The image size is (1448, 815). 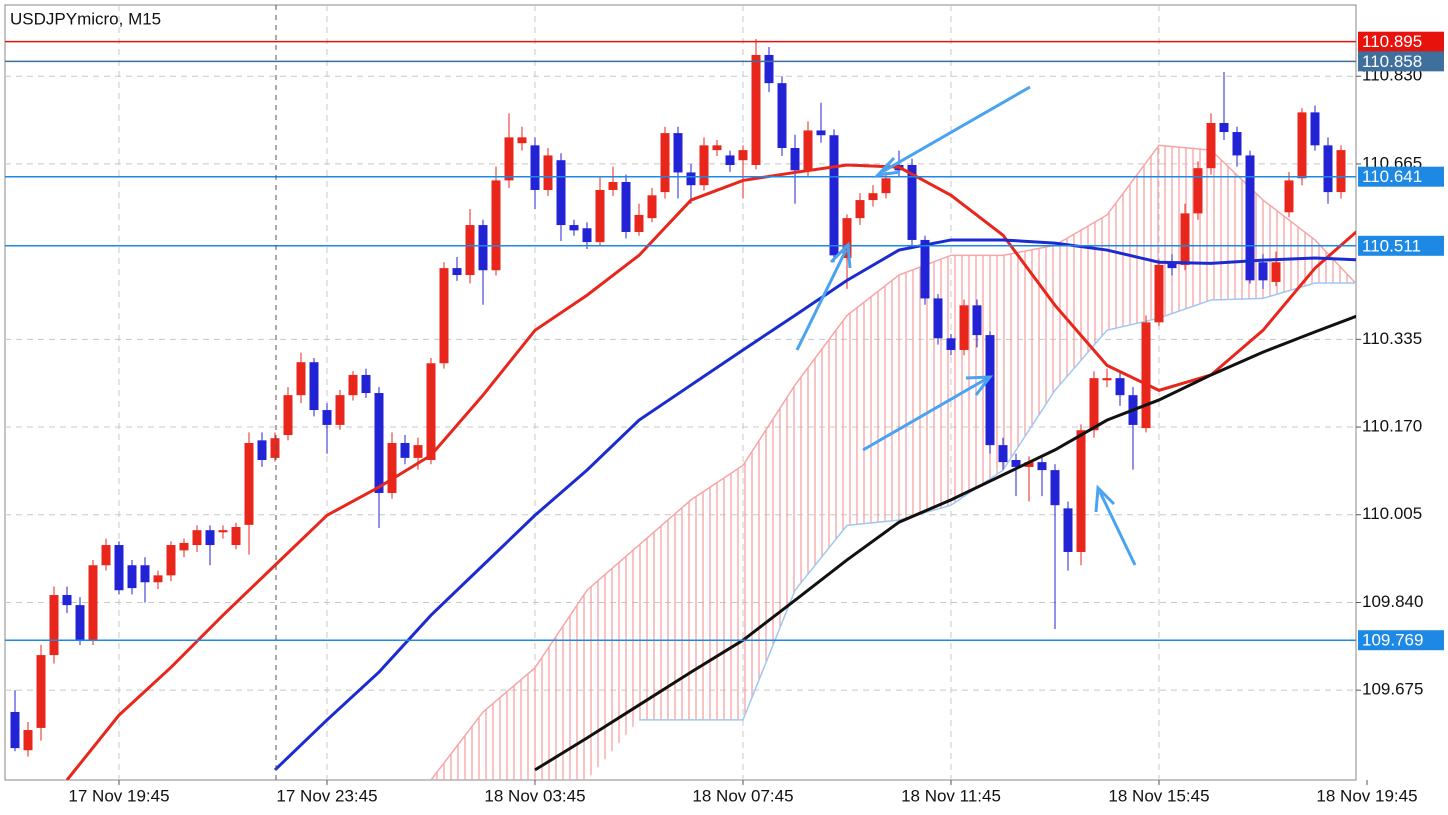 I want to click on x-tick-label: 18 Nov 15:45, so click(x=1158, y=795).